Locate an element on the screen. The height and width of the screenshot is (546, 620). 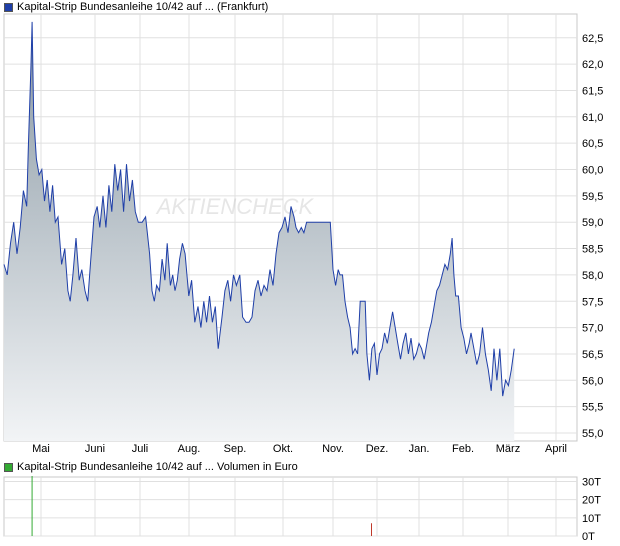
price-y-tick: 55,5 is located at coordinates (592, 408).